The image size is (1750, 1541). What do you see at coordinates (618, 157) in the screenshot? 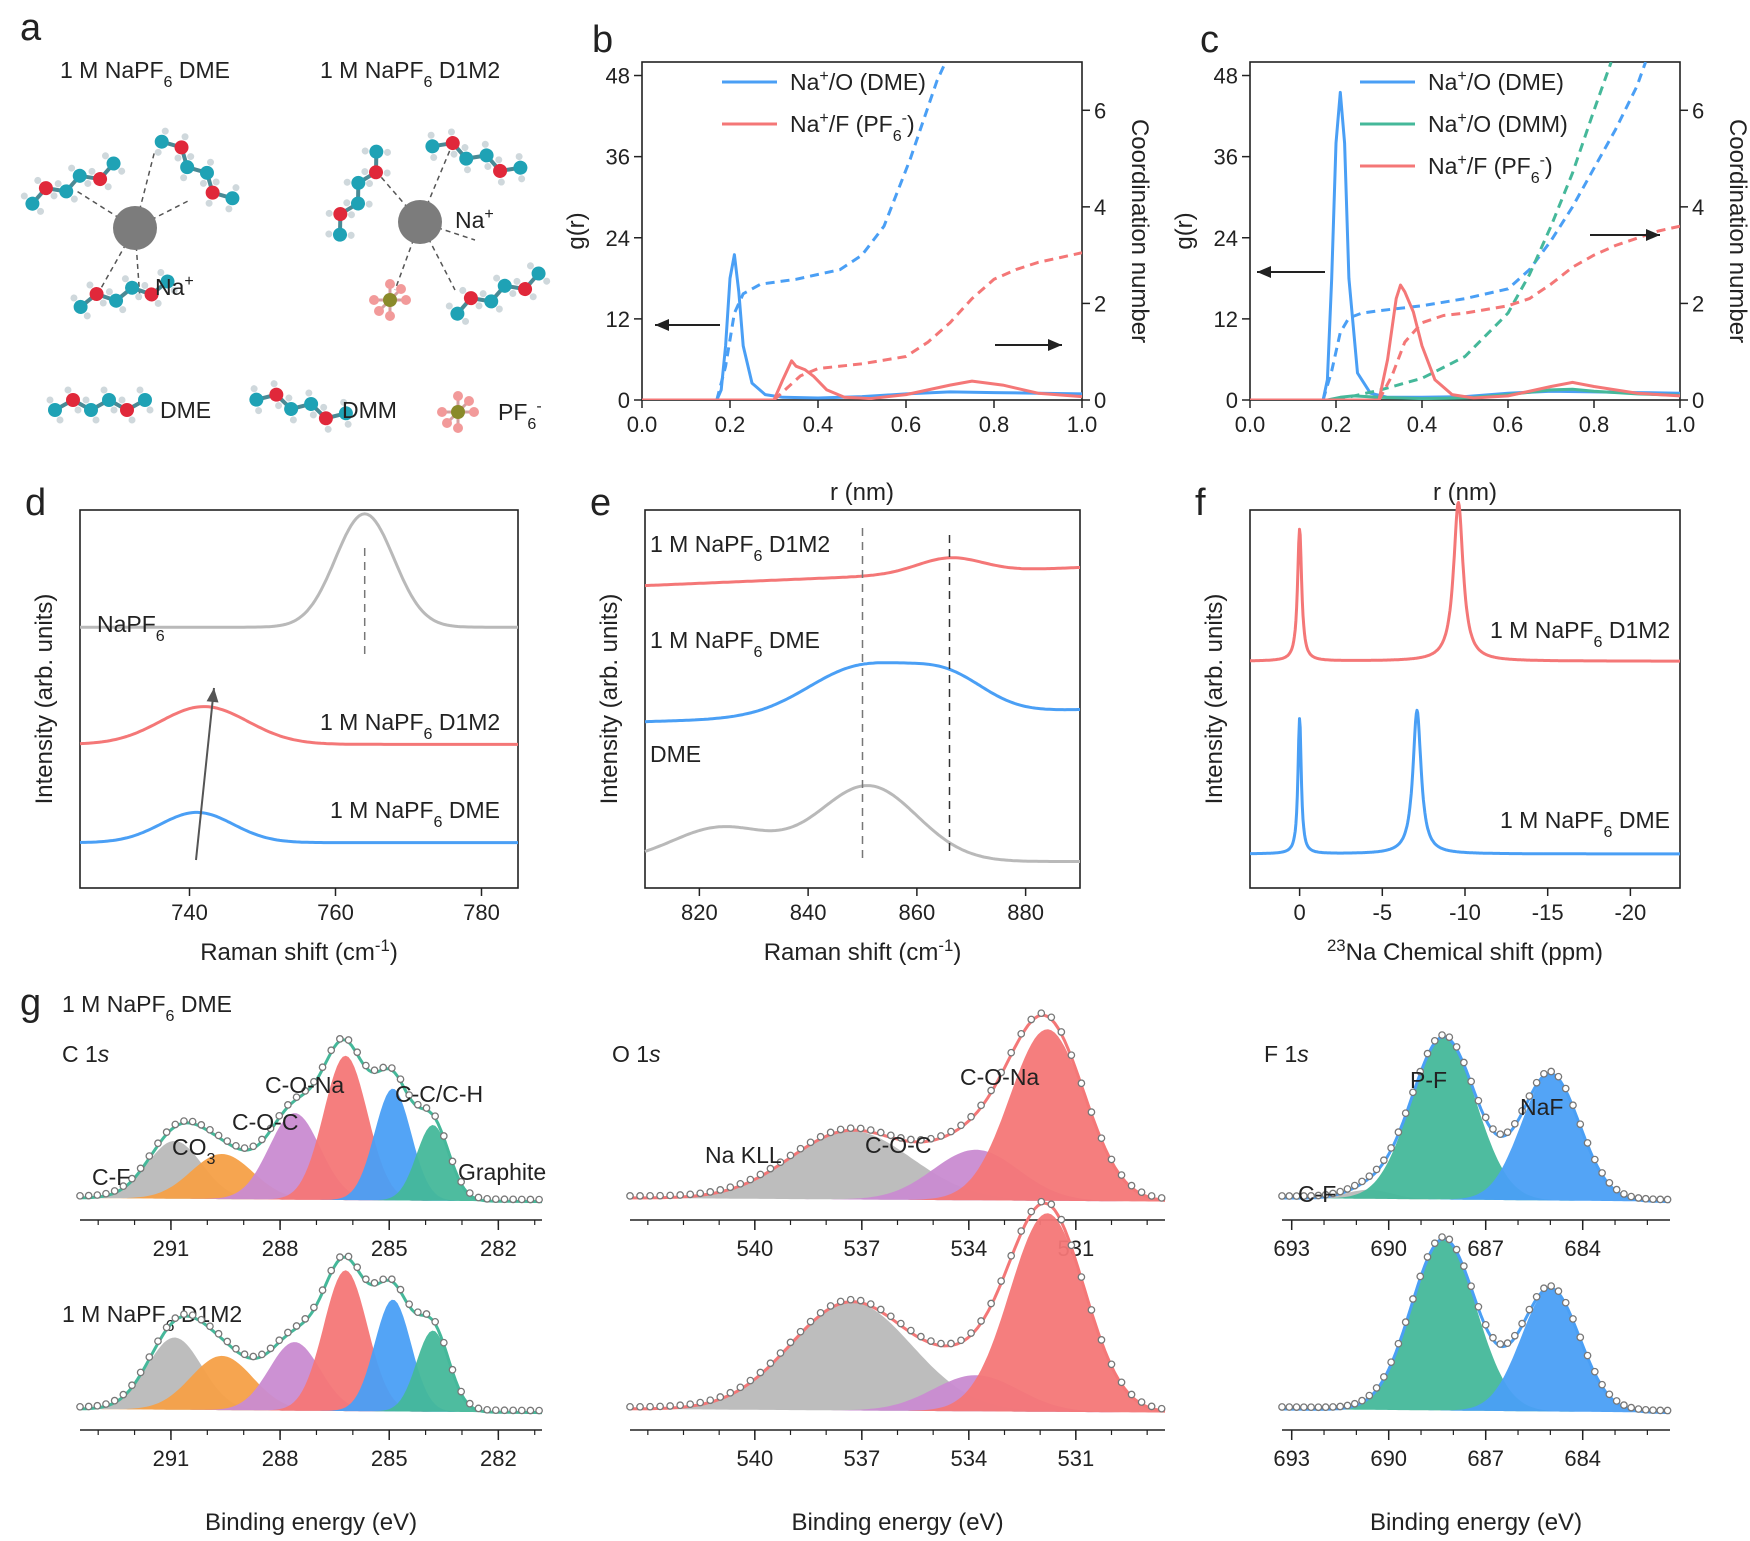
I see `y-tick-label: 36` at bounding box center [618, 157].